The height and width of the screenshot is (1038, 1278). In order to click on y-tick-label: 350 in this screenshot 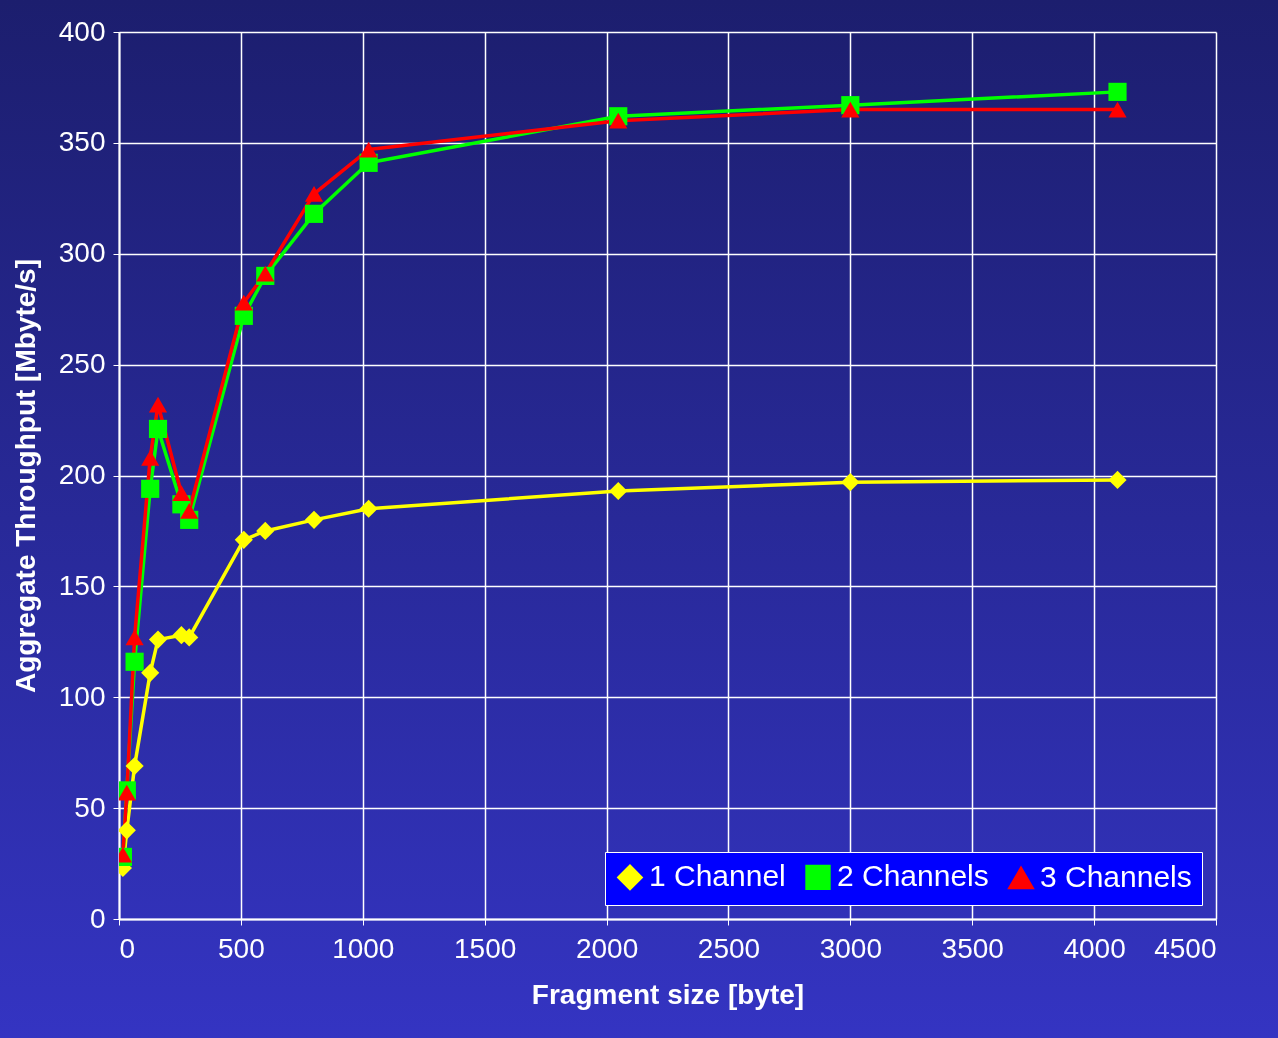, I will do `click(82, 142)`.